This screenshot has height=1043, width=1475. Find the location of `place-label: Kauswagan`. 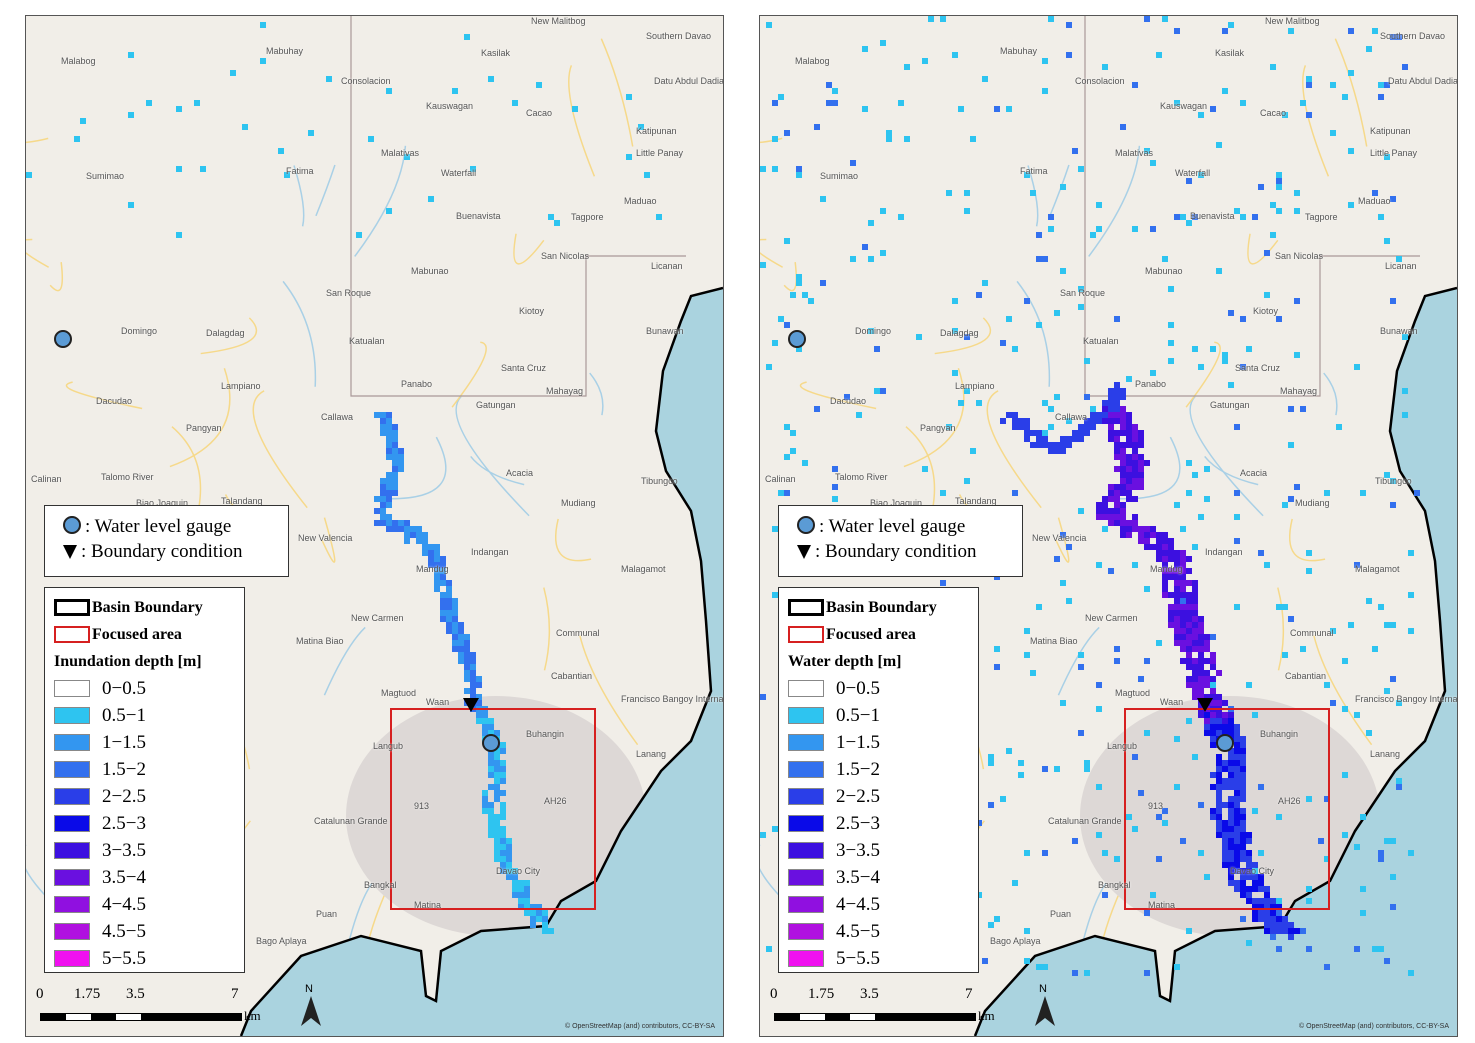

place-label: Kauswagan is located at coordinates (450, 106).